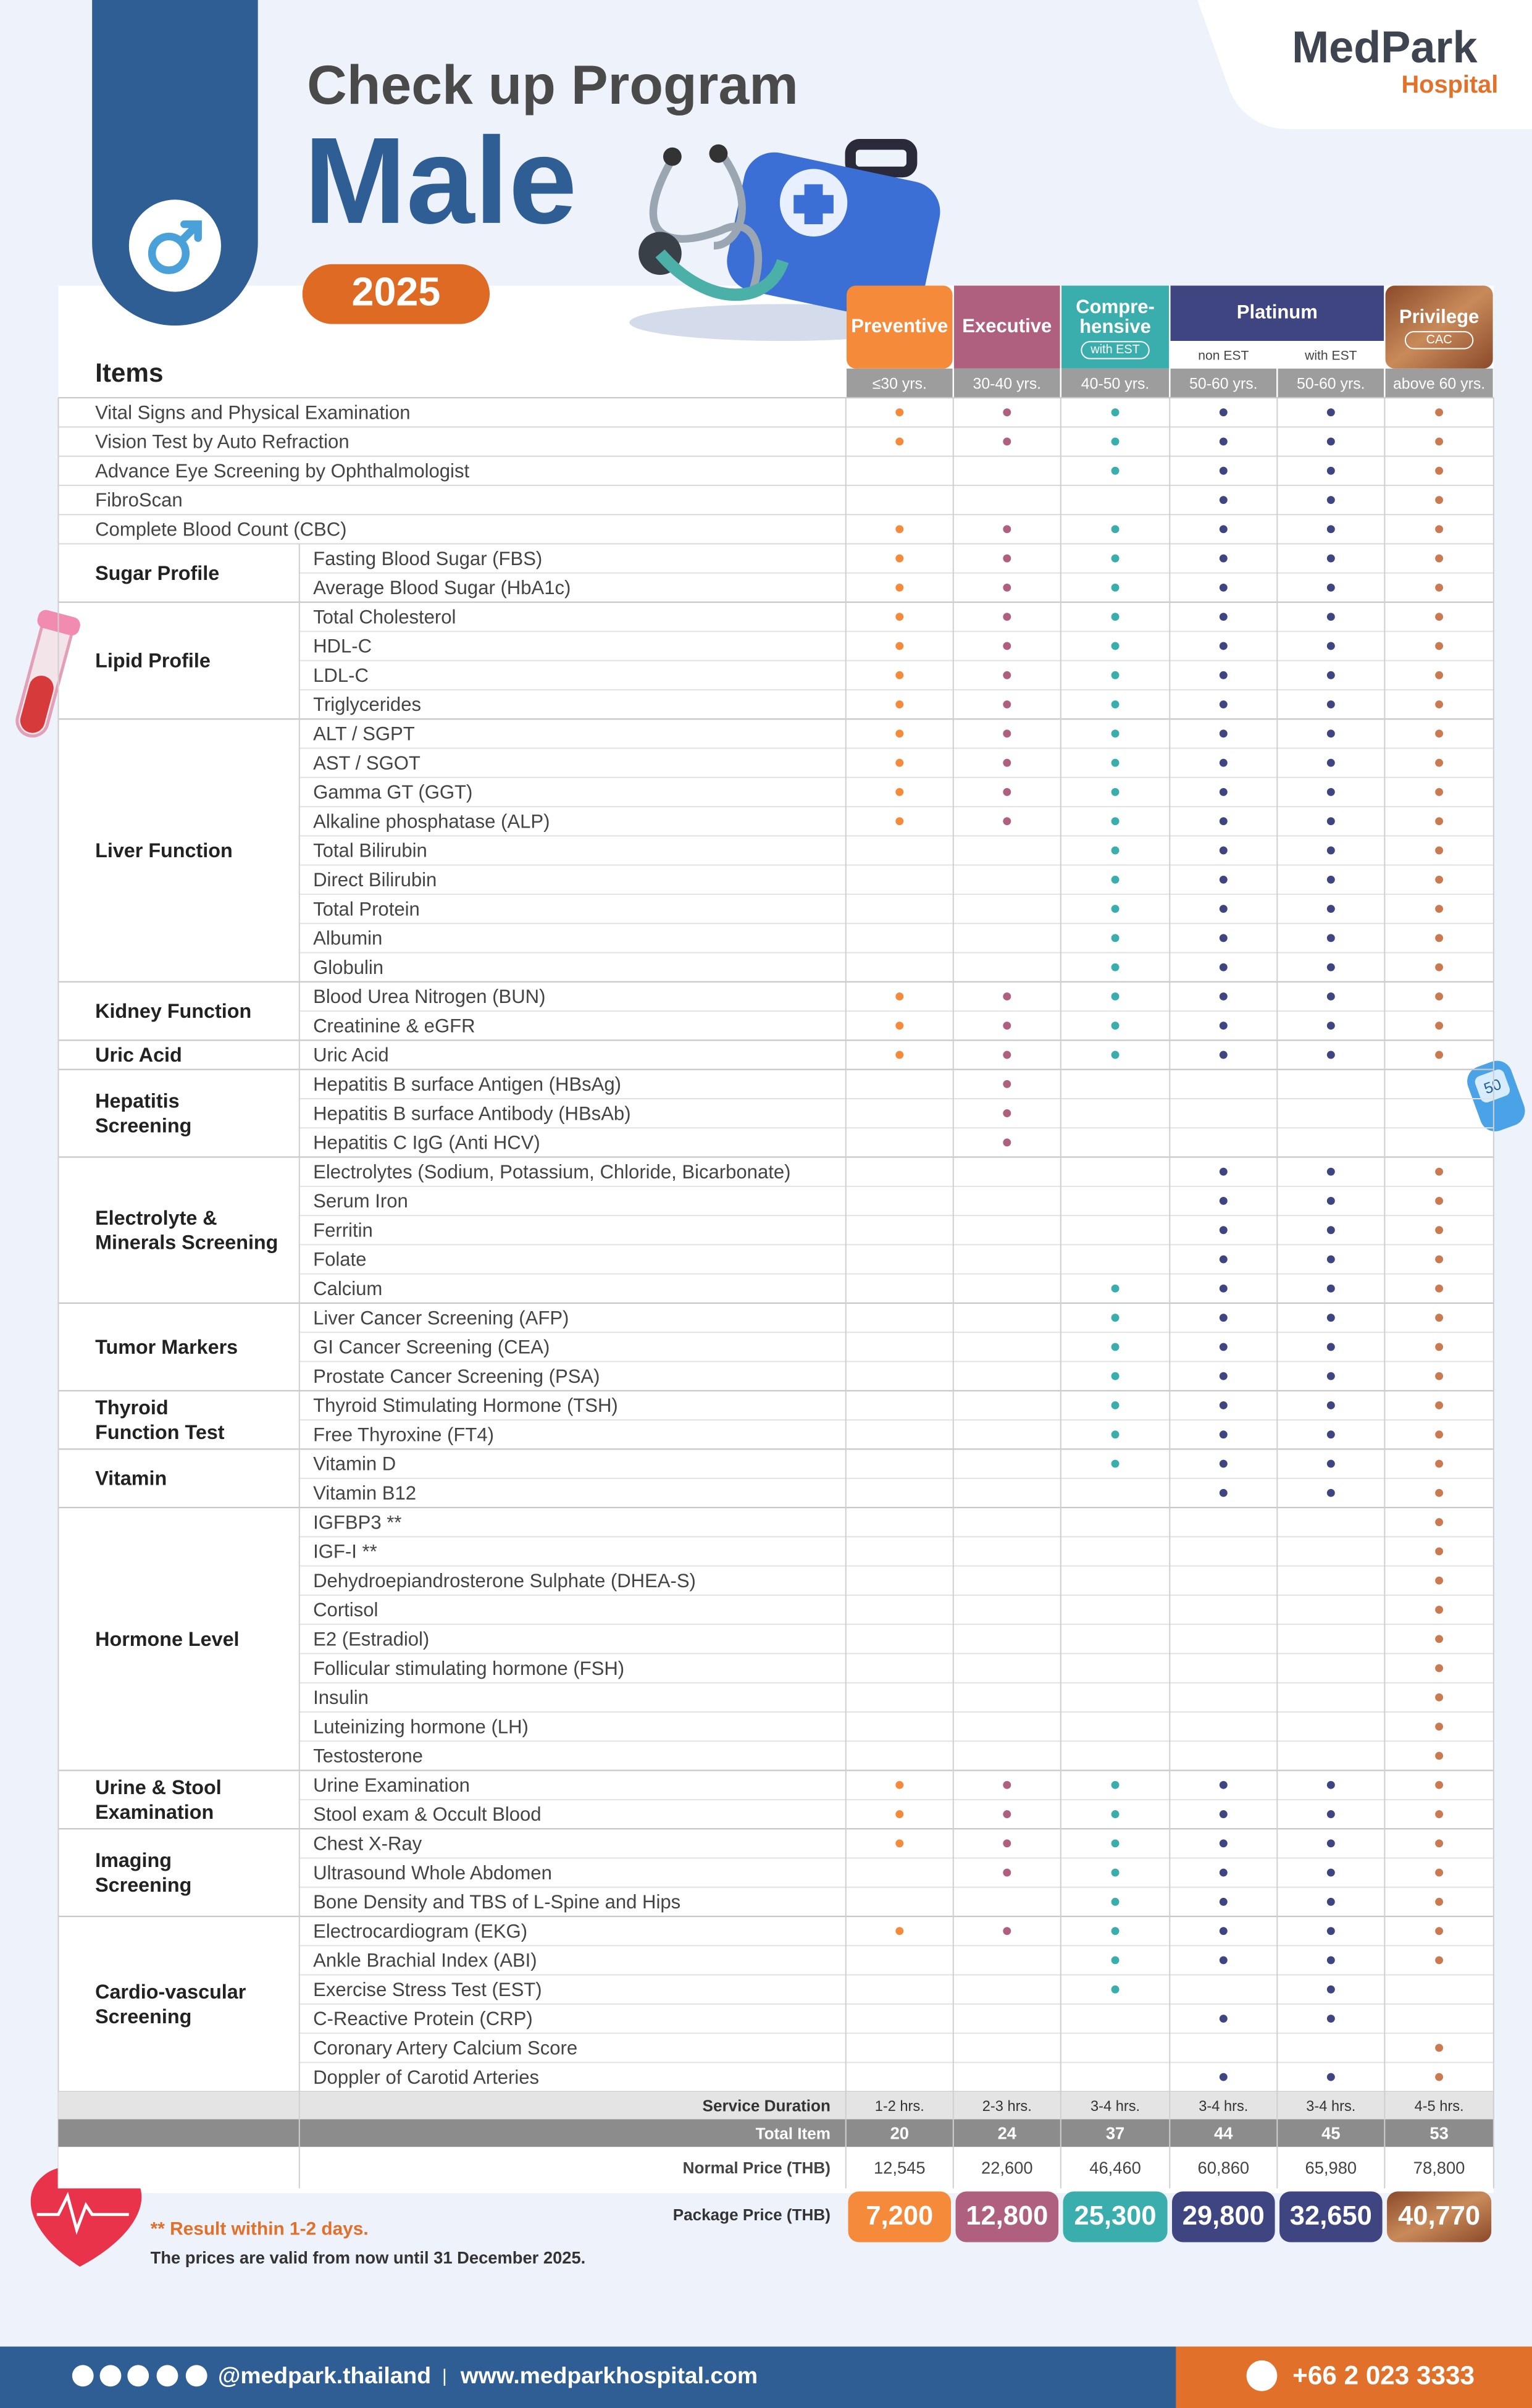 This screenshot has height=2408, width=1532. What do you see at coordinates (166, 1347) in the screenshot?
I see `category-label: Tumor Markers` at bounding box center [166, 1347].